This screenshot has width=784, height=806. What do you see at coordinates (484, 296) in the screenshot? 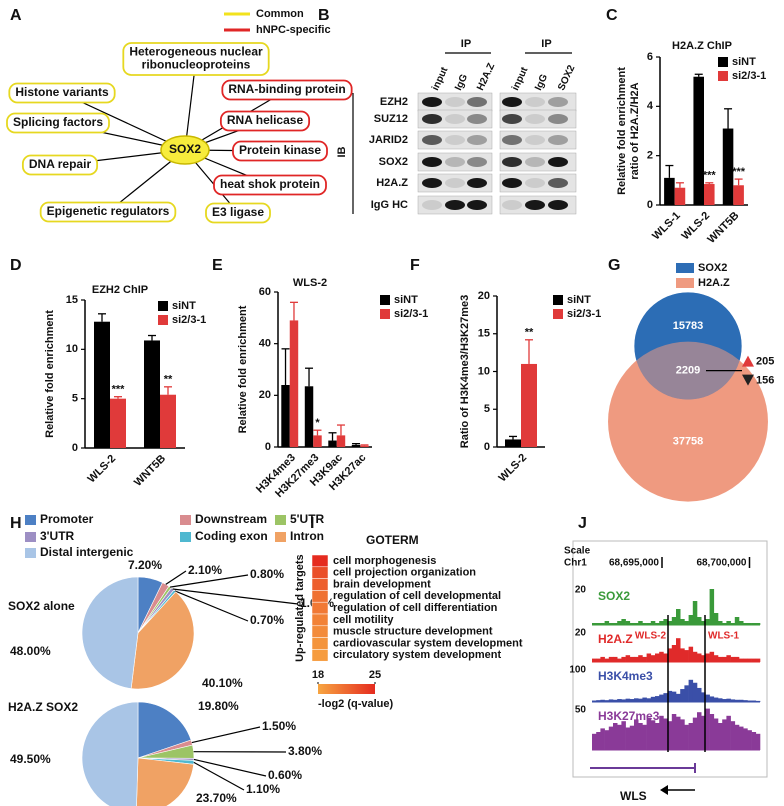
I see `y-tick-label: 20` at bounding box center [484, 296].